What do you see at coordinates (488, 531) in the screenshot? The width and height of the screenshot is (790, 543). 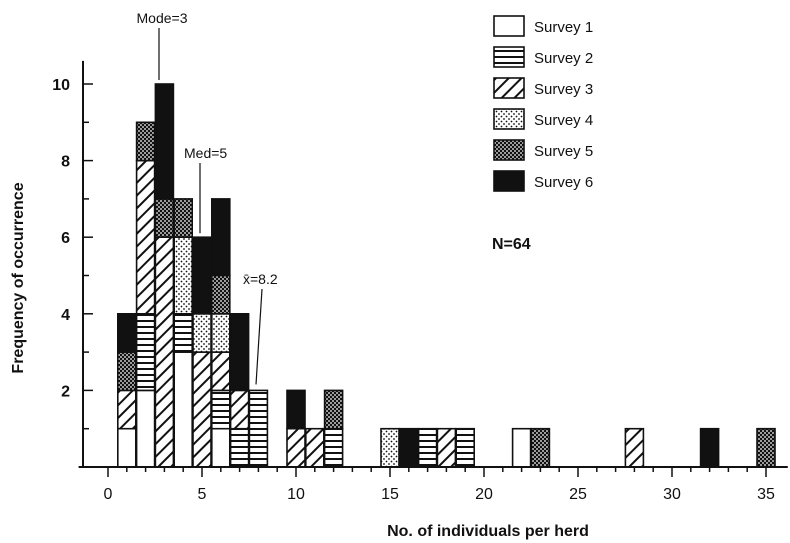 I see `x-axis-label: No. of individuals per herd` at bounding box center [488, 531].